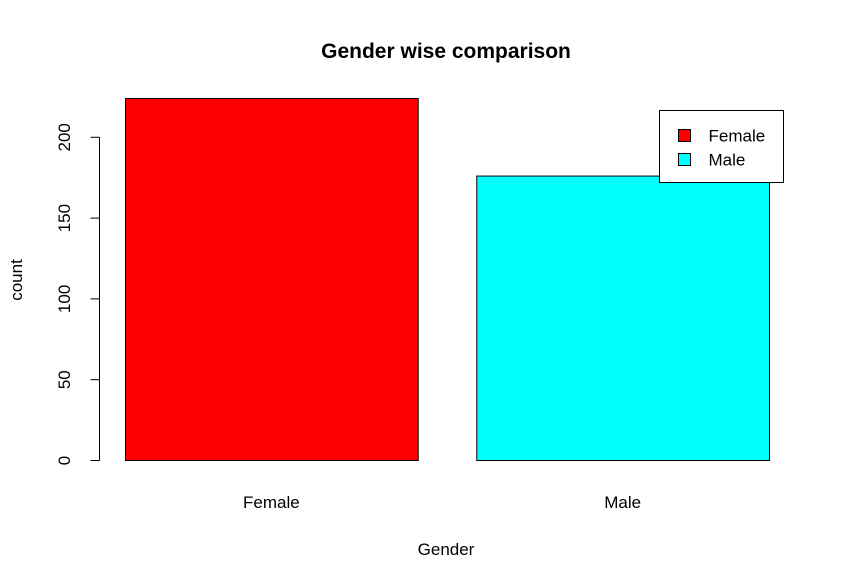 The width and height of the screenshot is (846, 587). What do you see at coordinates (684, 135) in the screenshot?
I see `legend-swatch-female` at bounding box center [684, 135].